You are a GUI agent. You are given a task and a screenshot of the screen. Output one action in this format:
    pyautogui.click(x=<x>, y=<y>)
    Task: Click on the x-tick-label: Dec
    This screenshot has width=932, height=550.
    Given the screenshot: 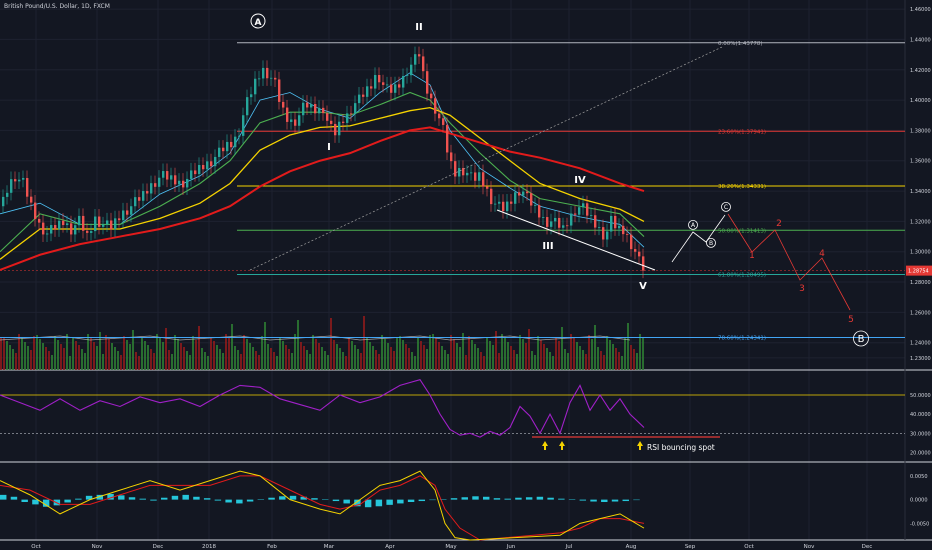 What is the action you would take?
    pyautogui.click(x=867, y=547)
    